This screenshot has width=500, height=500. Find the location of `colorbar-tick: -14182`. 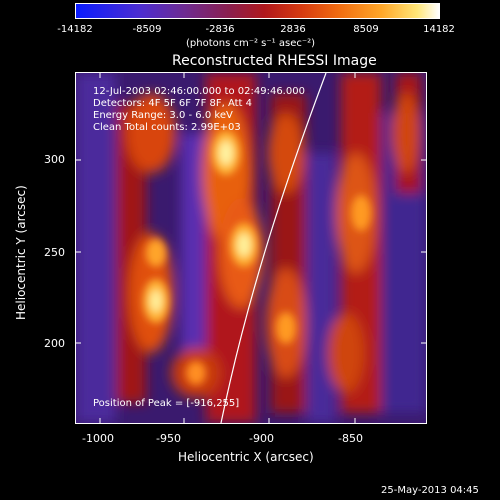

colorbar-tick: -14182 is located at coordinates (75, 29).